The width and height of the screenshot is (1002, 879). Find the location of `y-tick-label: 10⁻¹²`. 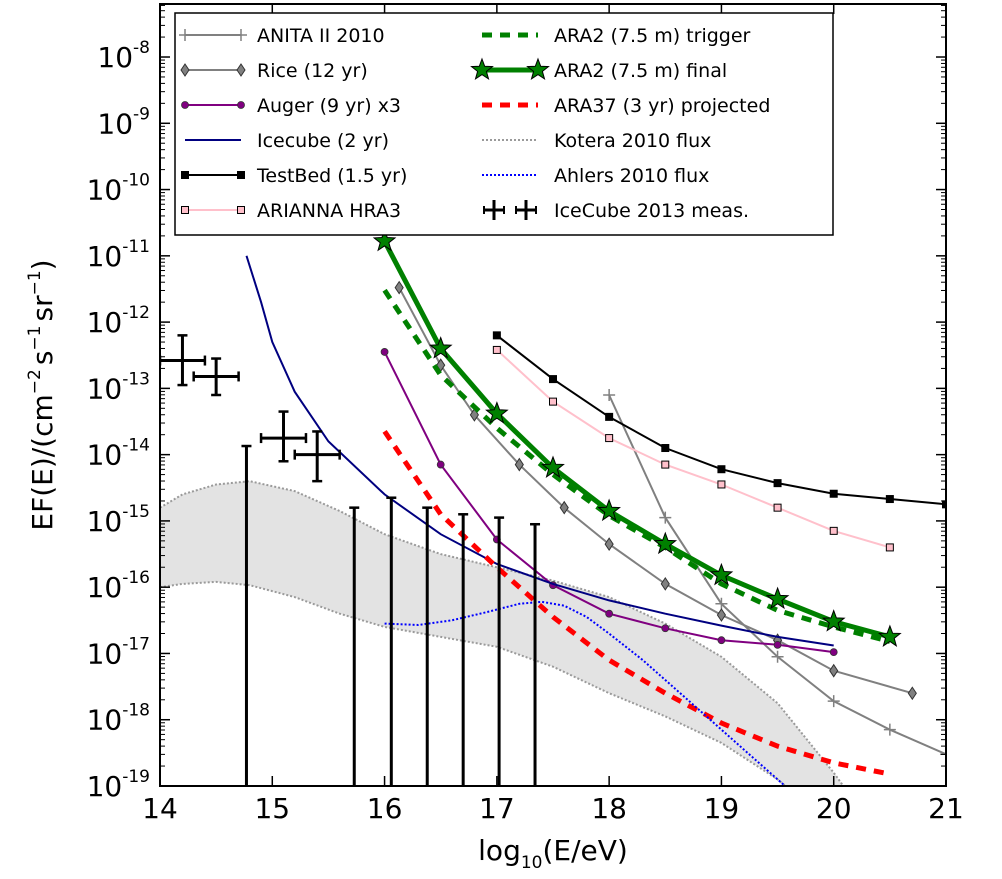

y-tick-label: 10⁻¹² is located at coordinates (118, 321).